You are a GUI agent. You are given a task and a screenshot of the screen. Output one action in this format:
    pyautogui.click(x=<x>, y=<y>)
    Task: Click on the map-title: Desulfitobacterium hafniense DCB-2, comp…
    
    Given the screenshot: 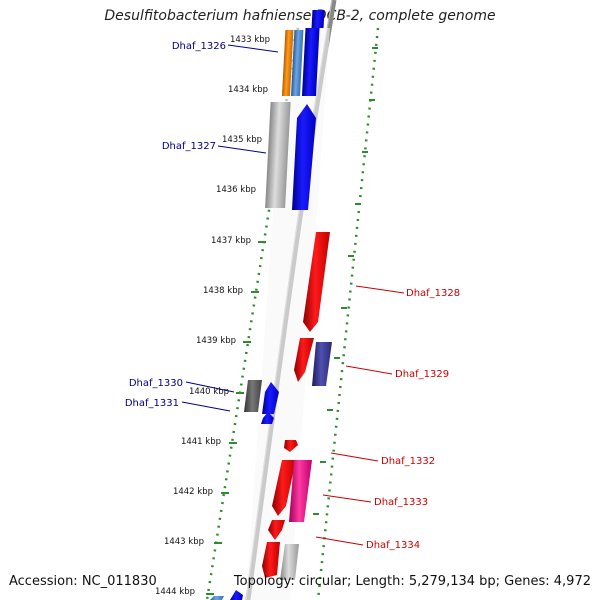 What is the action you would take?
    pyautogui.click(x=300, y=16)
    